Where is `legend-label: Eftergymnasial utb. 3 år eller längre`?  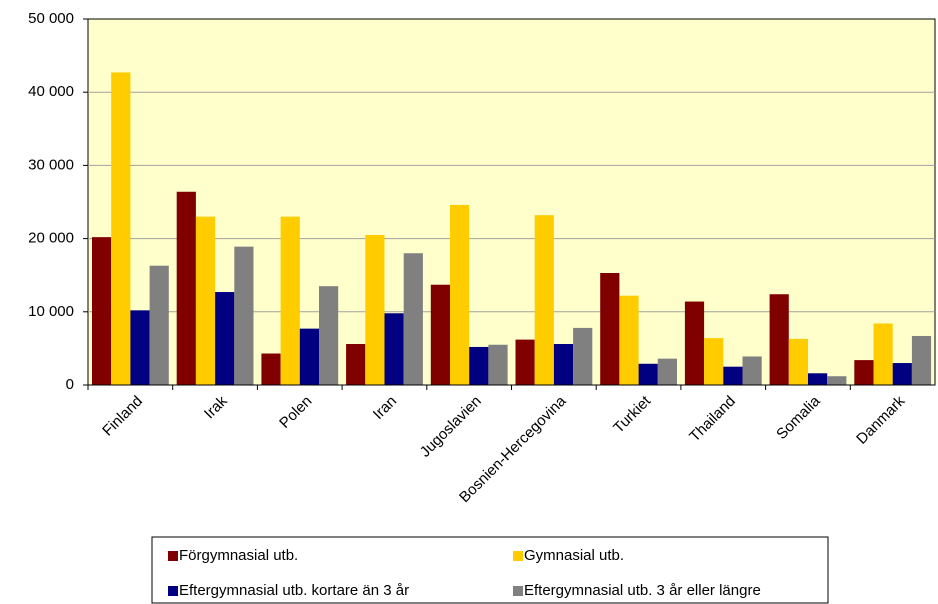 legend-label: Eftergymnasial utb. 3 år eller längre is located at coordinates (642, 590).